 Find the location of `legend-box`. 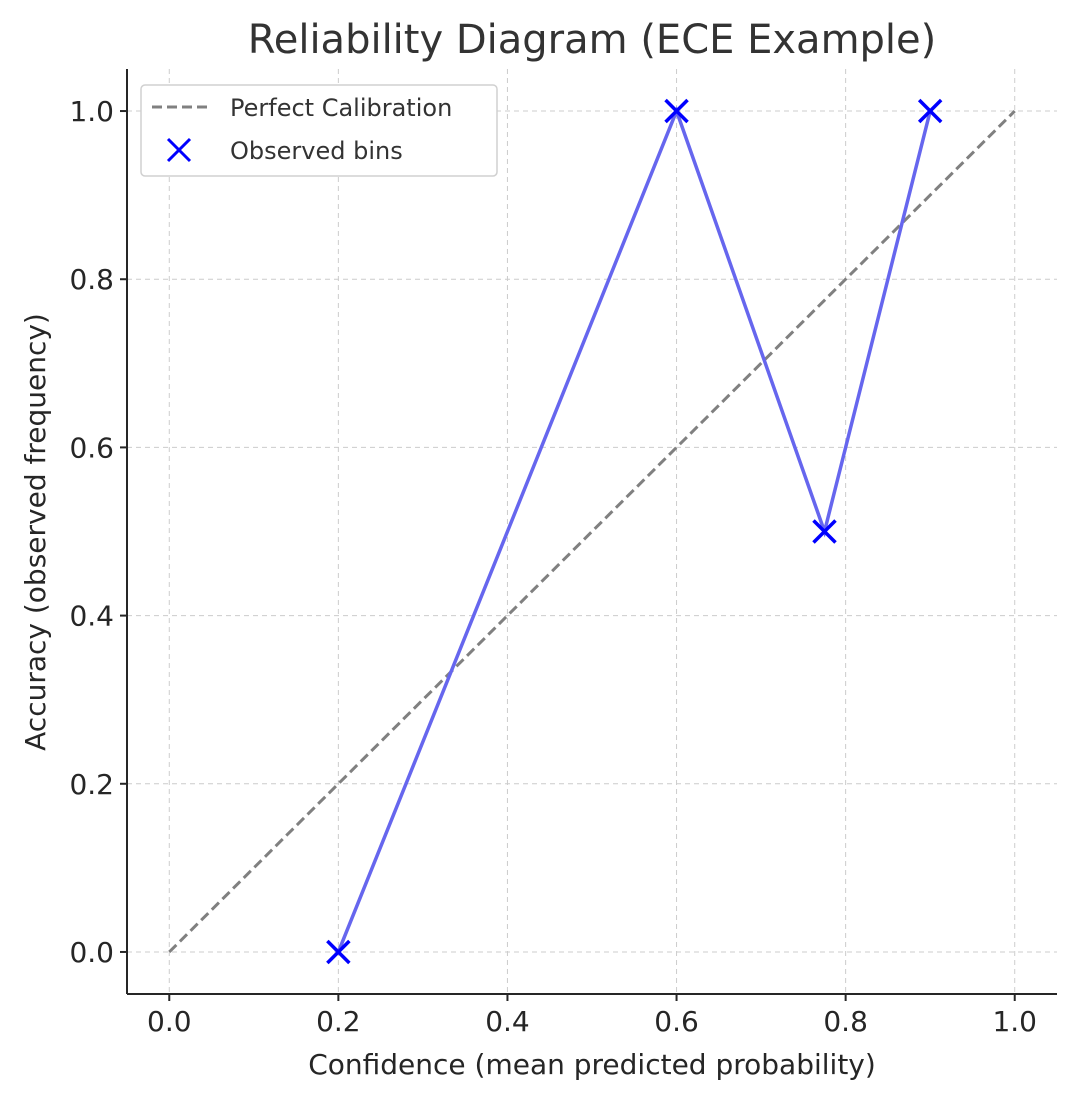

legend-box is located at coordinates (319, 130).